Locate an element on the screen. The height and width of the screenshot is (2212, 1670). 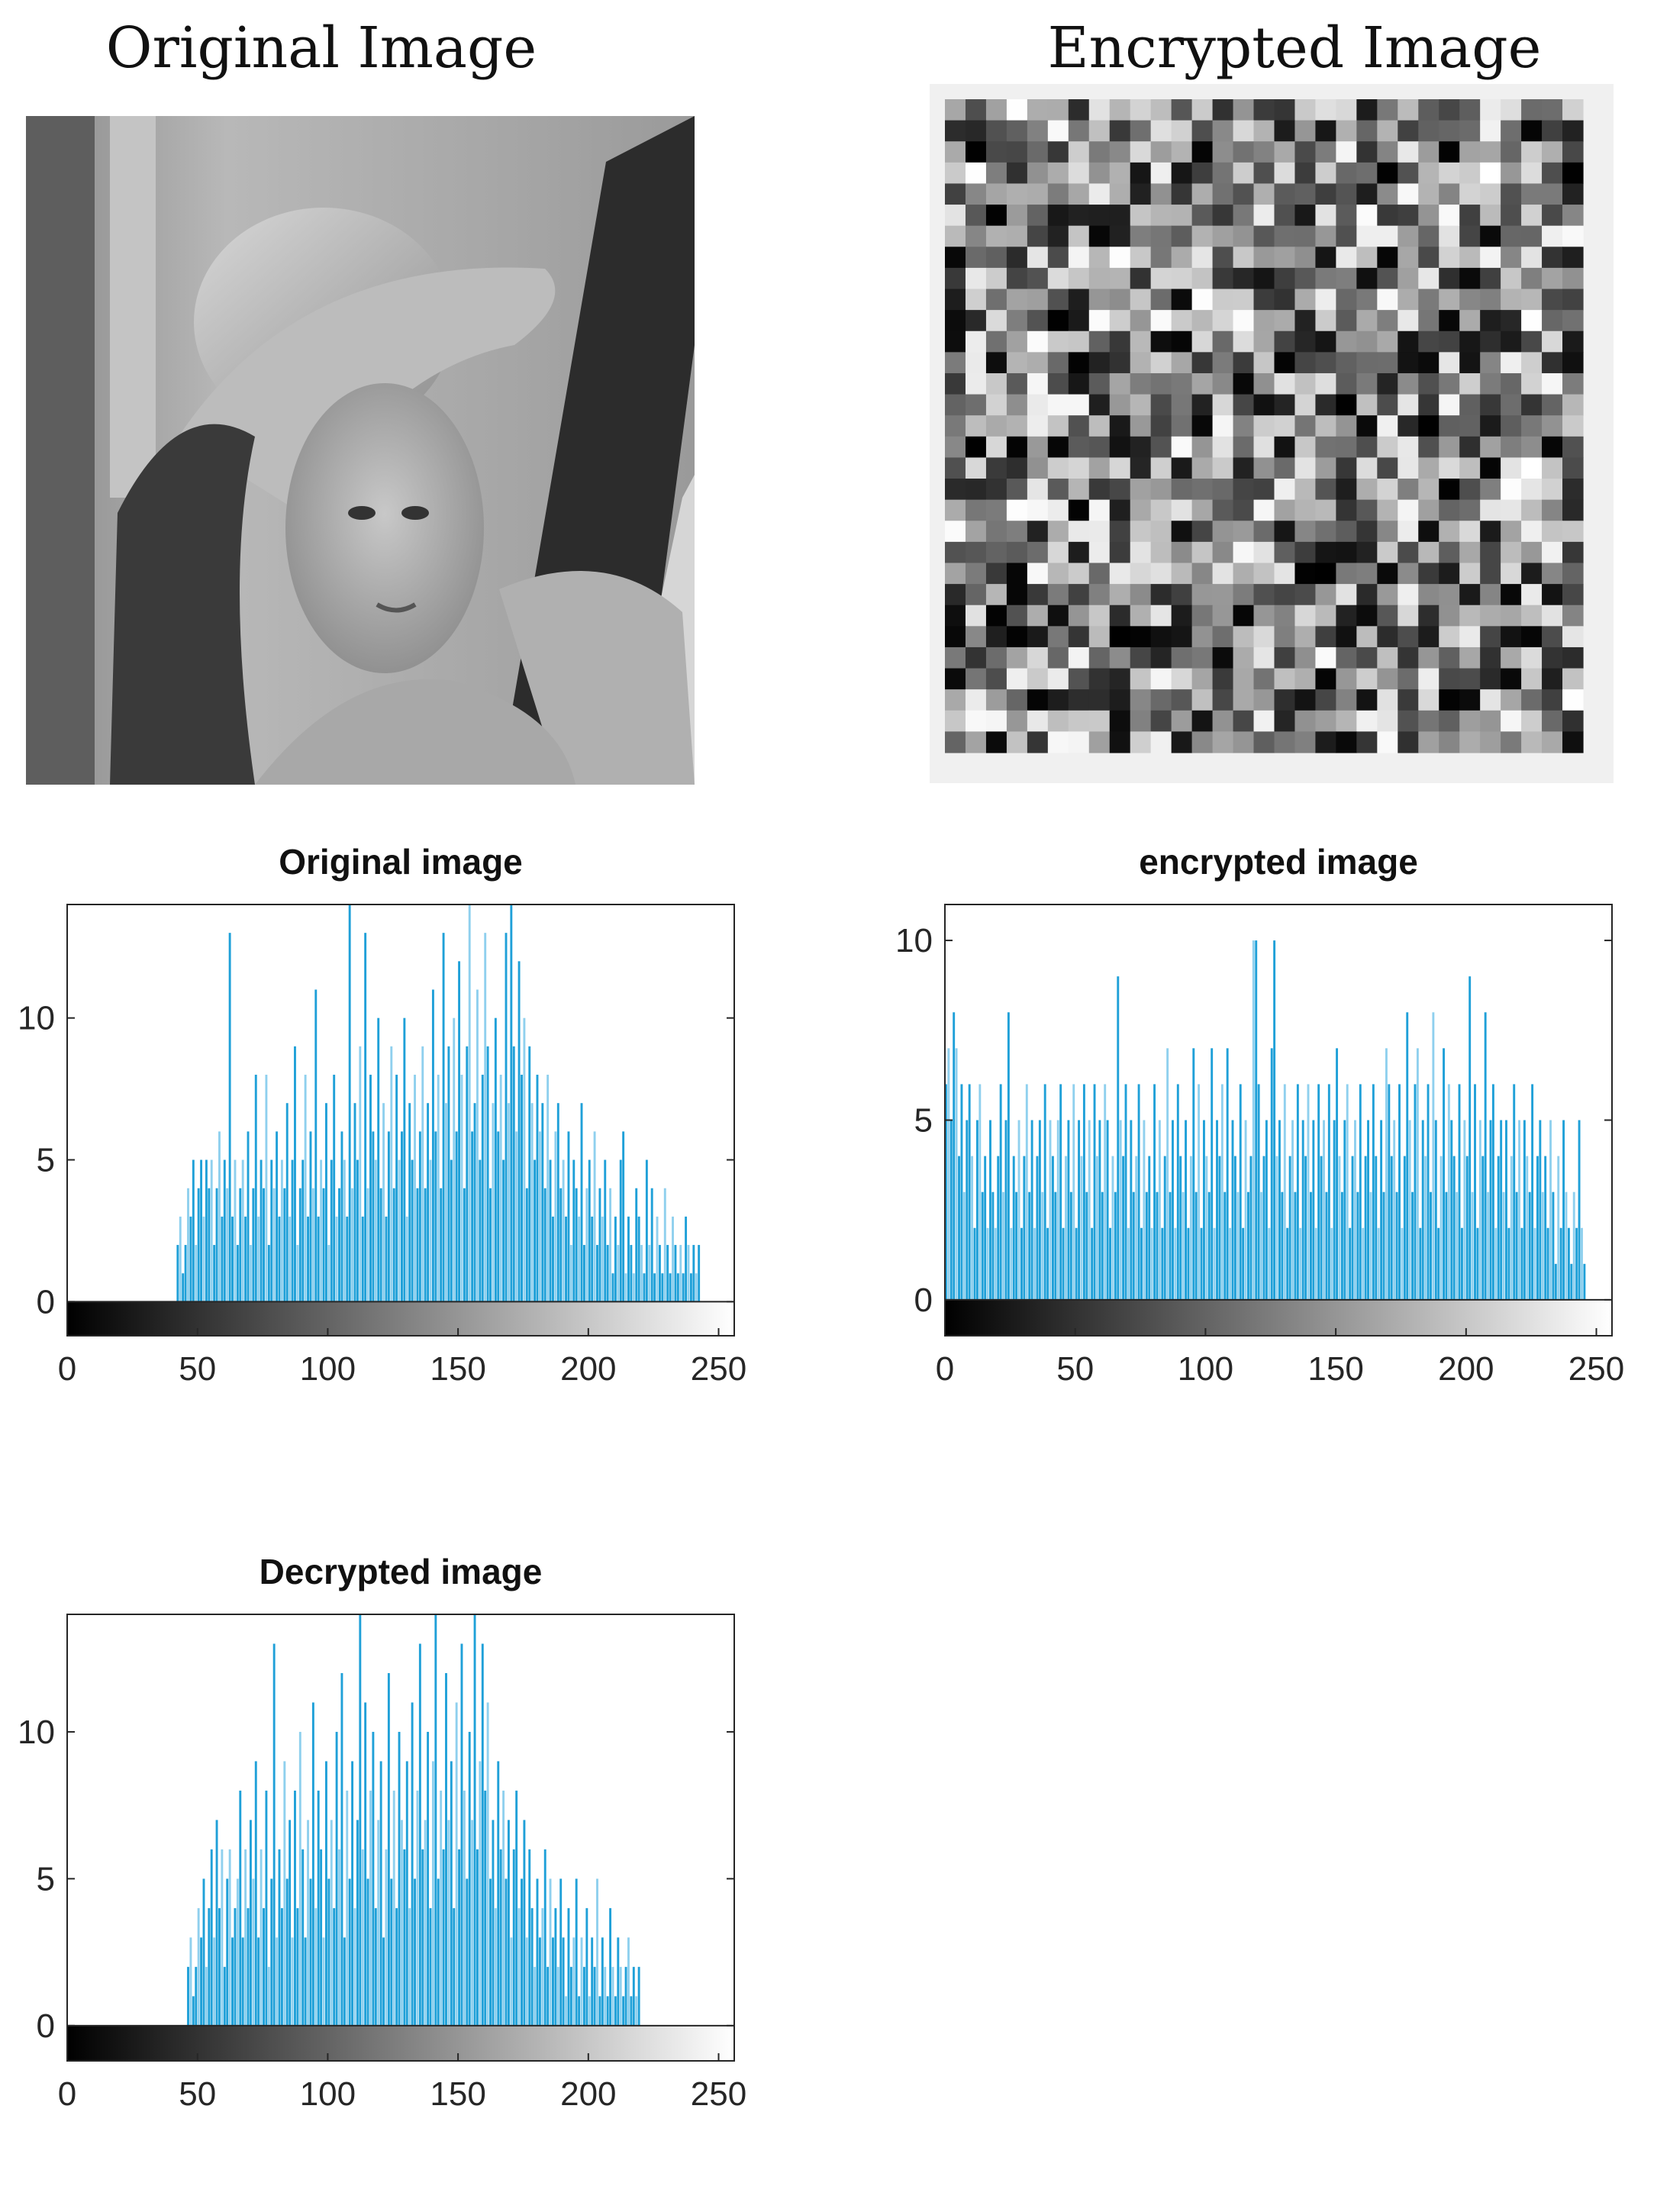
x-tick-label: 200 is located at coordinates (588, 2094).